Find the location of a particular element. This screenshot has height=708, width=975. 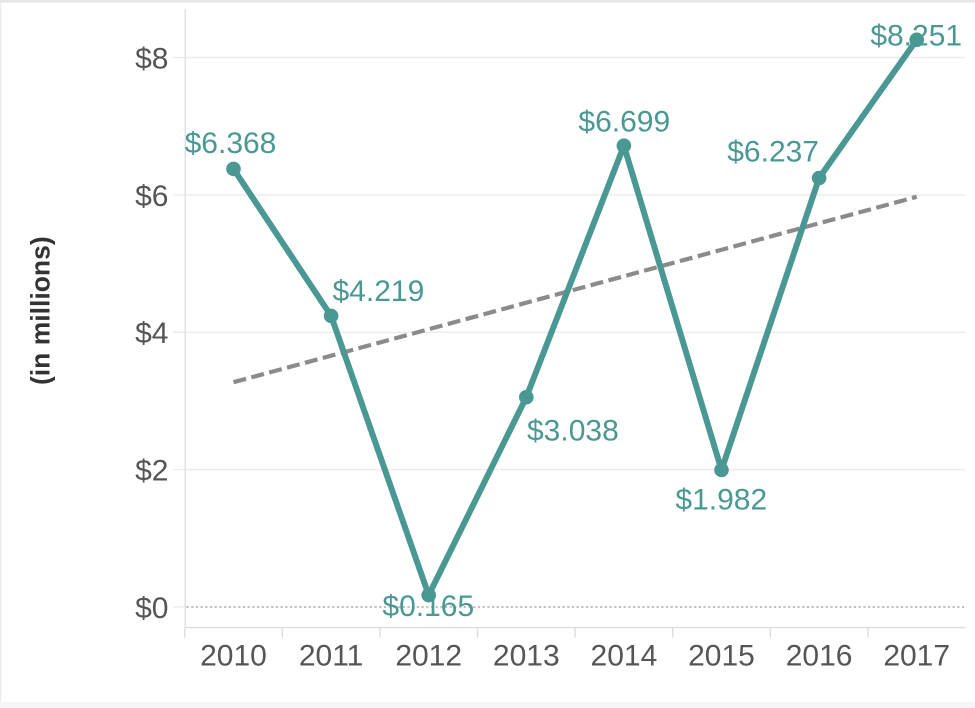

svg-text: $3.038 is located at coordinates (573, 431).